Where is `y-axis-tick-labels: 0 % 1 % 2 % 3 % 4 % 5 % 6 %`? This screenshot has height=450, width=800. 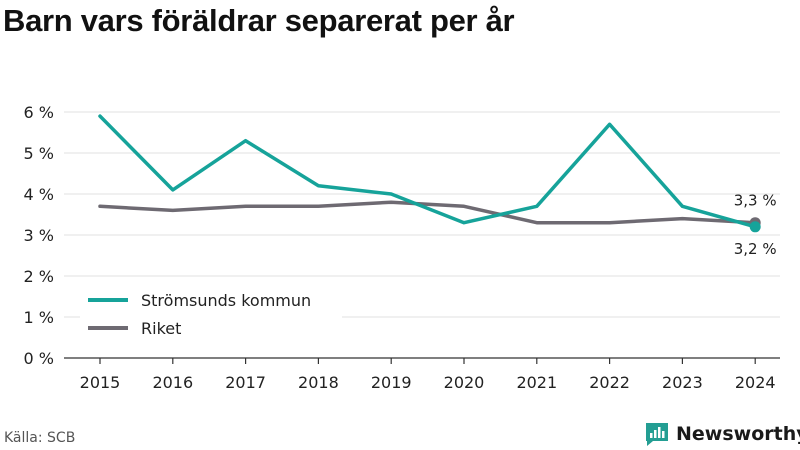 y-axis-tick-labels: 0 % 1 % 2 % 3 % 4 % 5 % 6 % is located at coordinates (39, 235).